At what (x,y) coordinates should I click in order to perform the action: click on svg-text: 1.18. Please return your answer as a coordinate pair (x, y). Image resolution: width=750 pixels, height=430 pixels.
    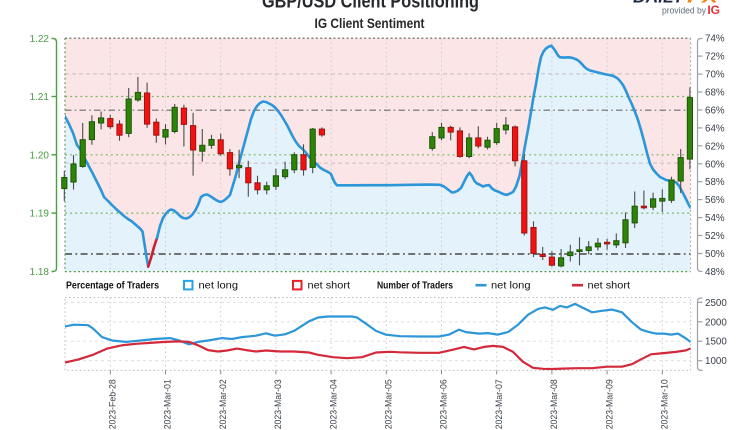
    Looking at the image, I should click on (40, 272).